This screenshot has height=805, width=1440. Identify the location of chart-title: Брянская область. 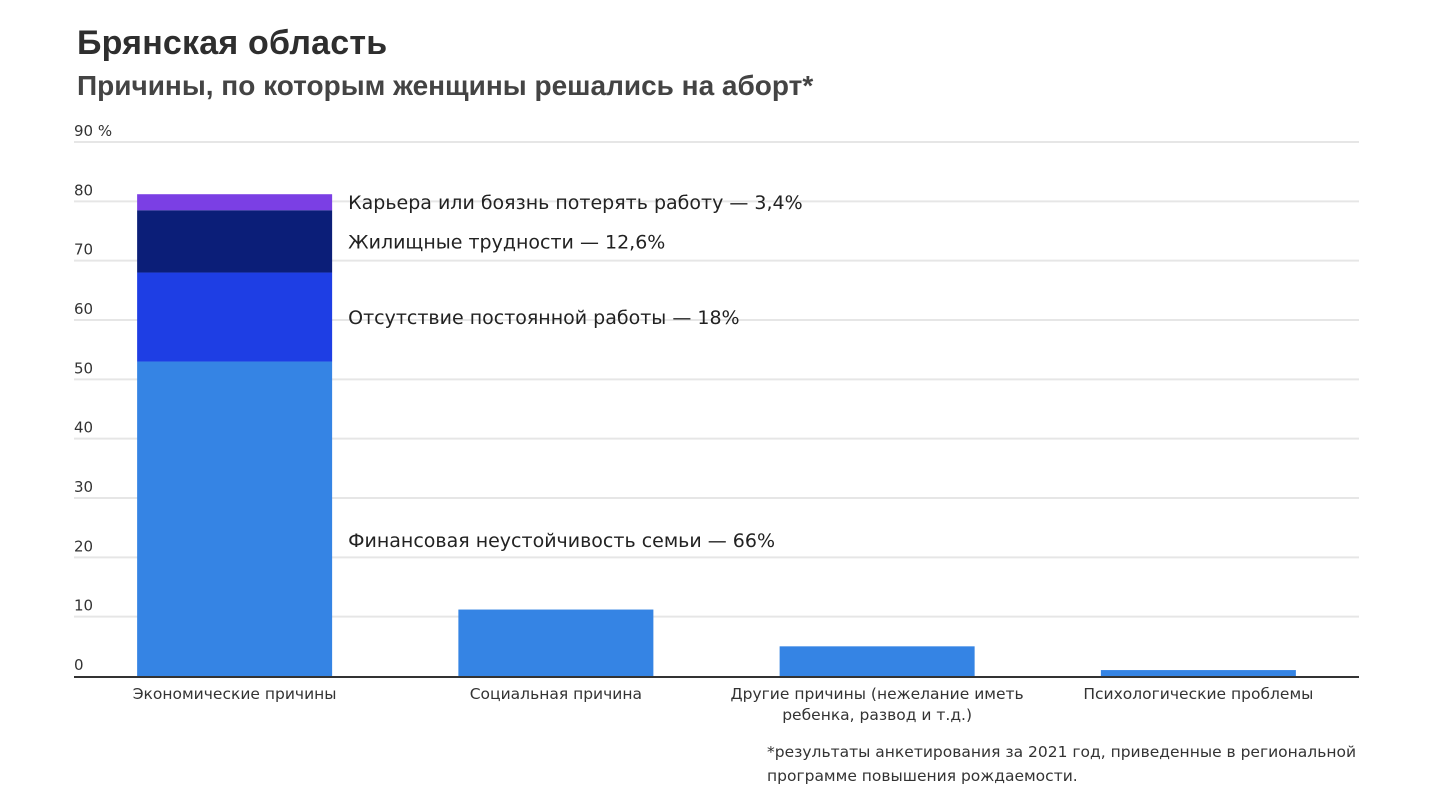
(232, 43).